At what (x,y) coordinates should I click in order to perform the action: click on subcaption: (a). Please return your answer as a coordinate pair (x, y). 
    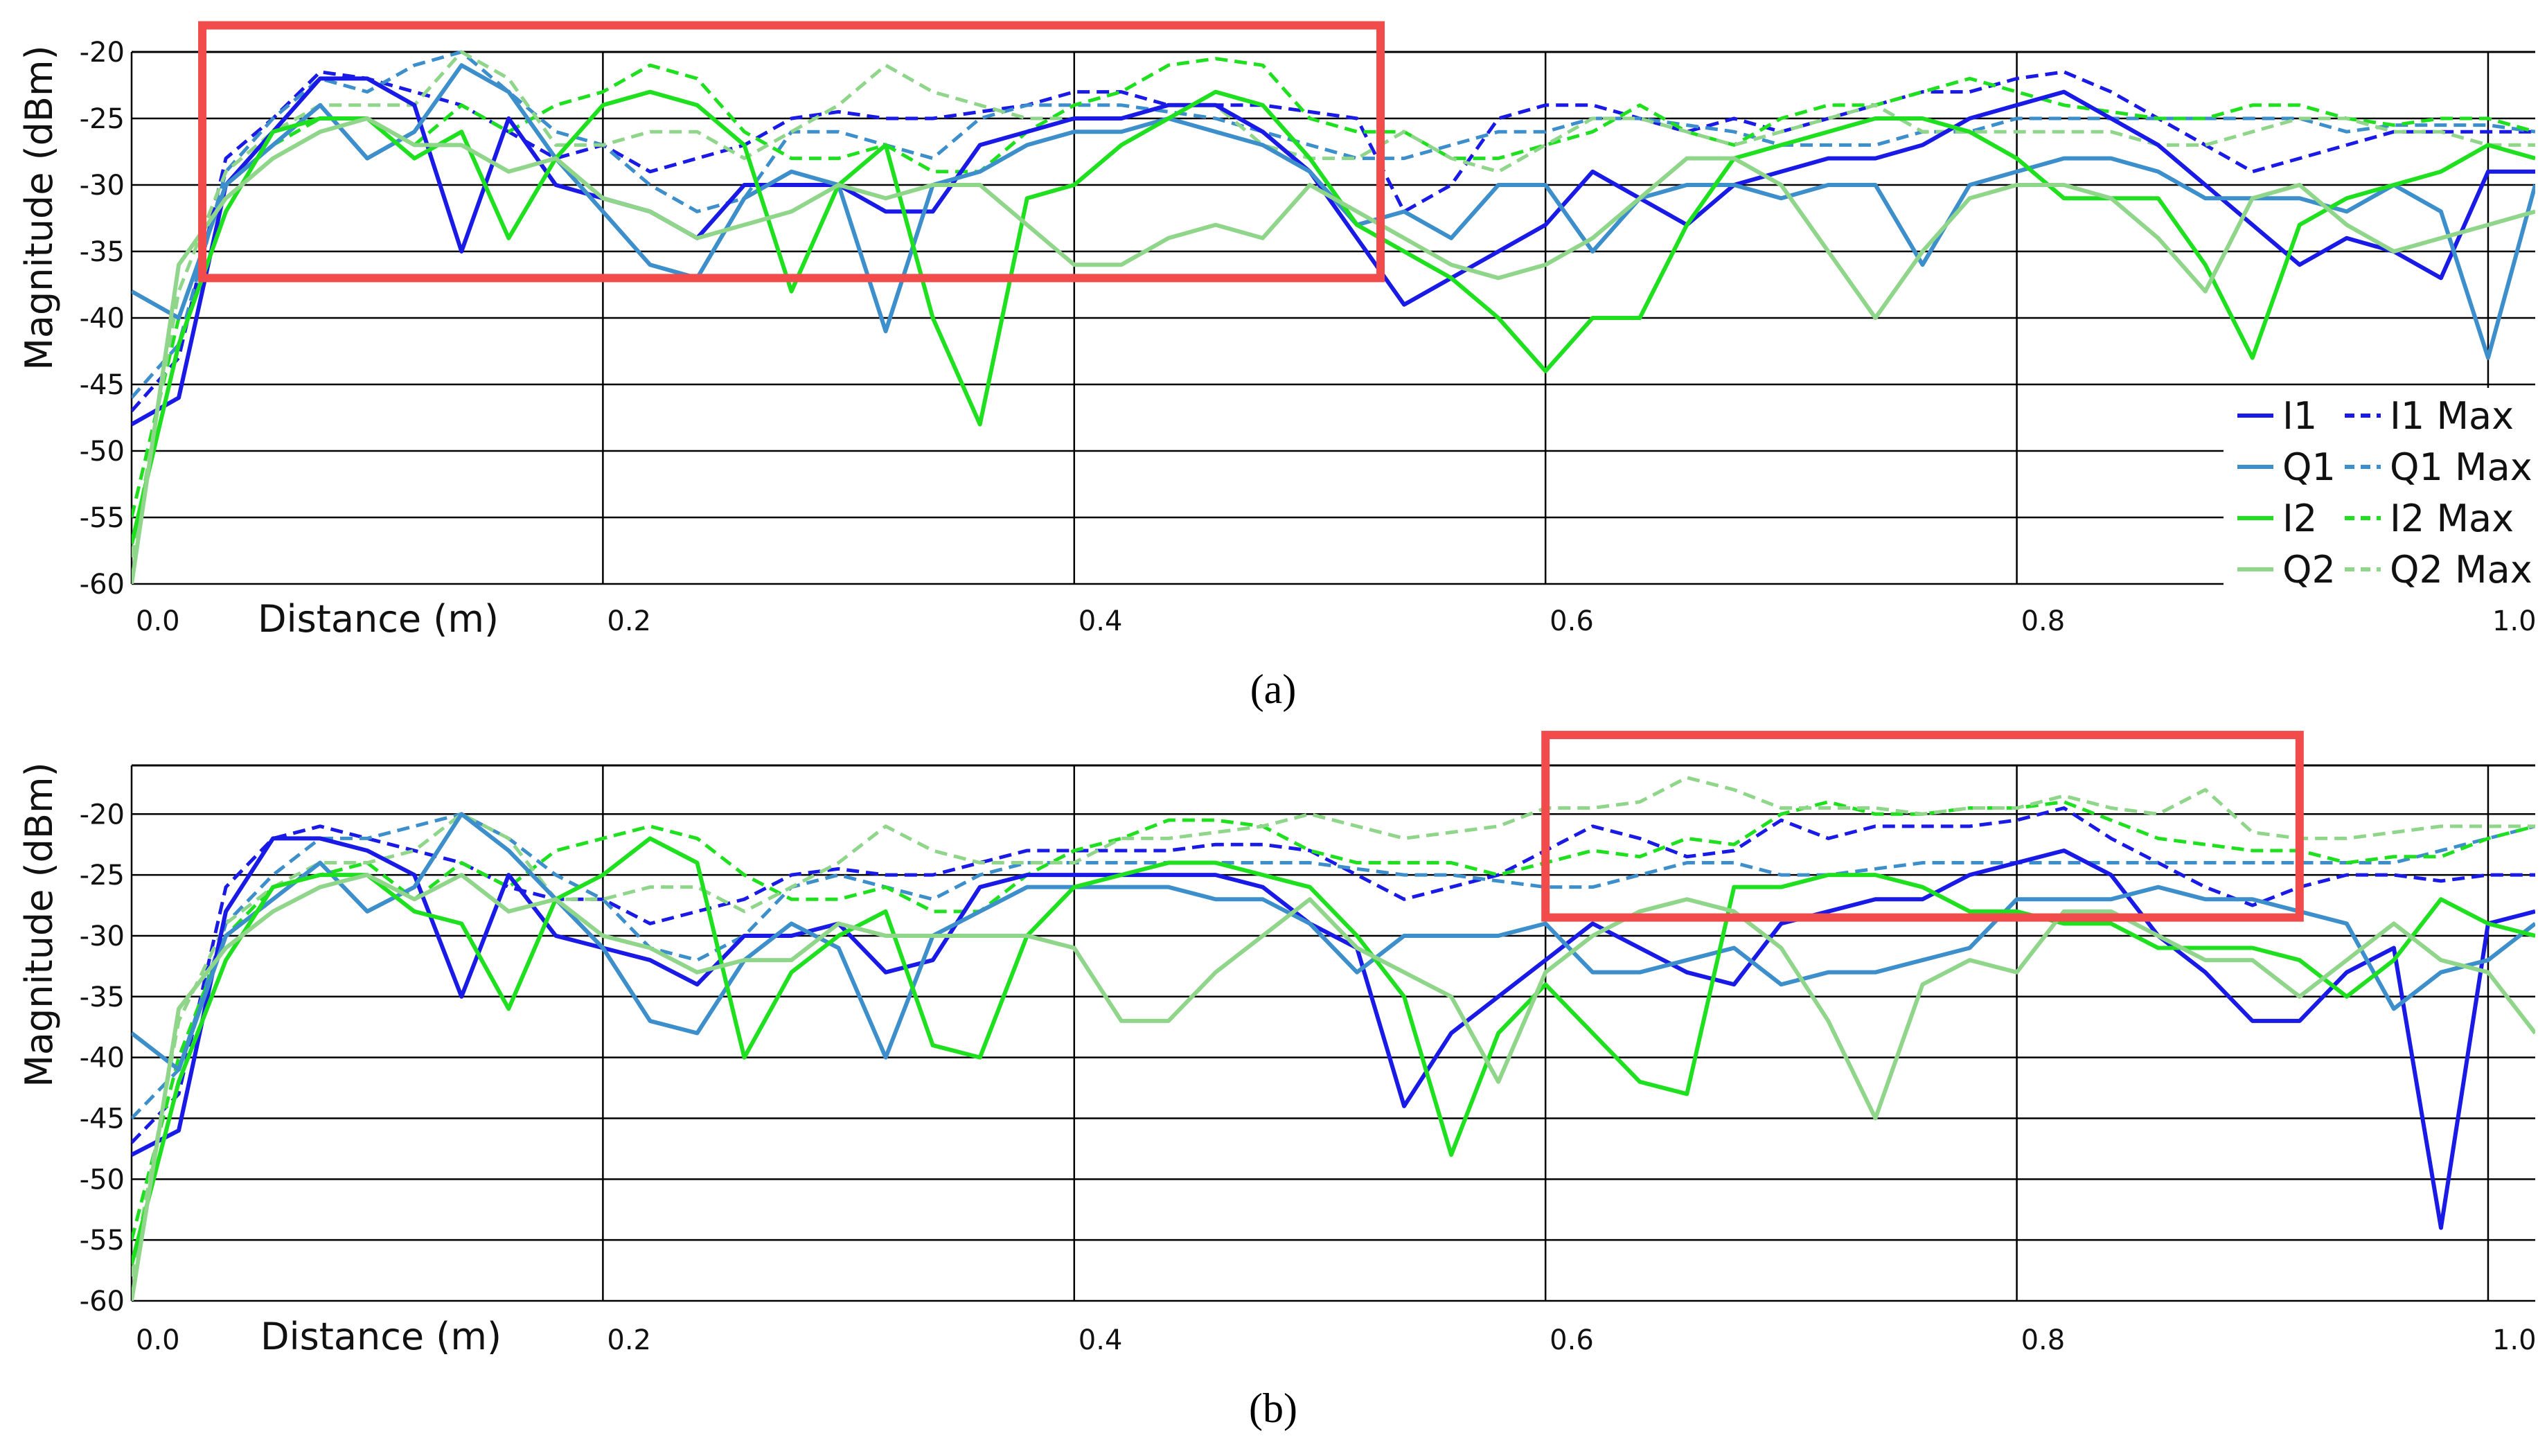
    Looking at the image, I should click on (1273, 689).